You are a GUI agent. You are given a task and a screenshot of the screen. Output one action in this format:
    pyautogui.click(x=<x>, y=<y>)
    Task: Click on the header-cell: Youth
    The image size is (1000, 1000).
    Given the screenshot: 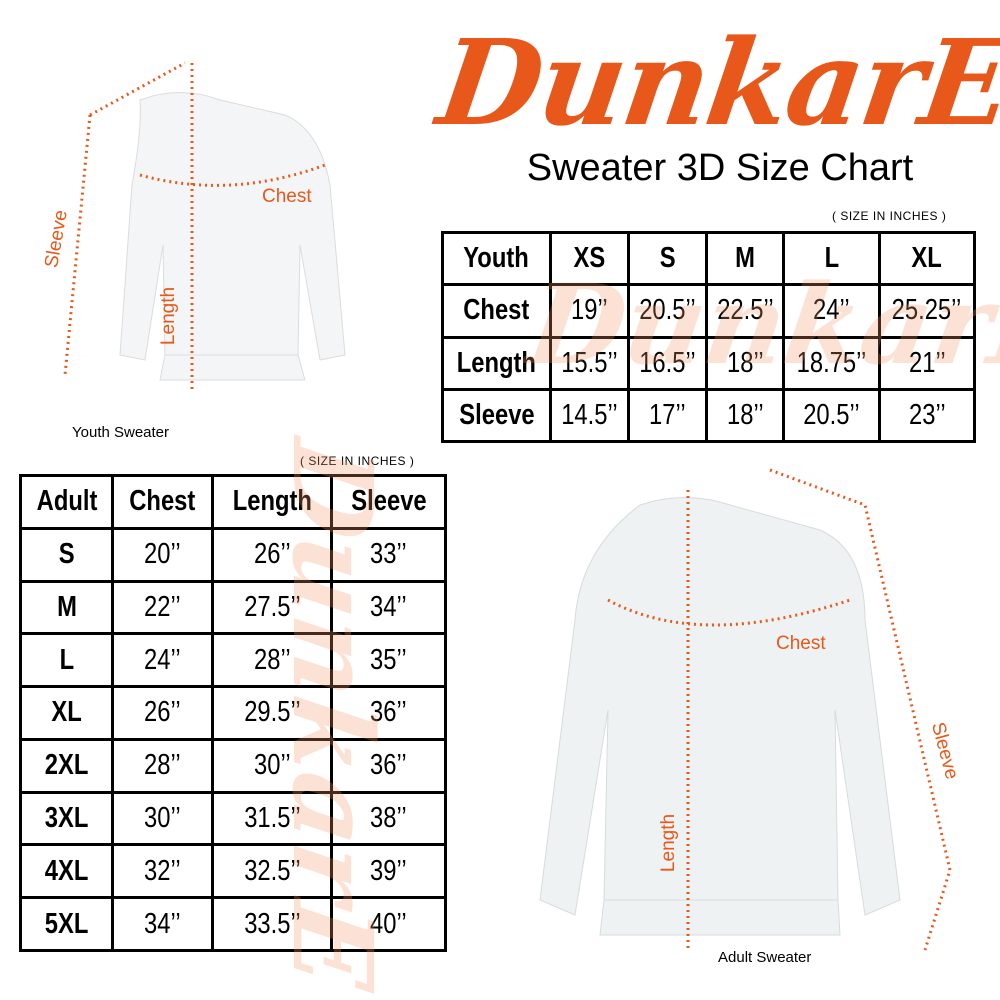 What is the action you would take?
    pyautogui.click(x=496, y=258)
    